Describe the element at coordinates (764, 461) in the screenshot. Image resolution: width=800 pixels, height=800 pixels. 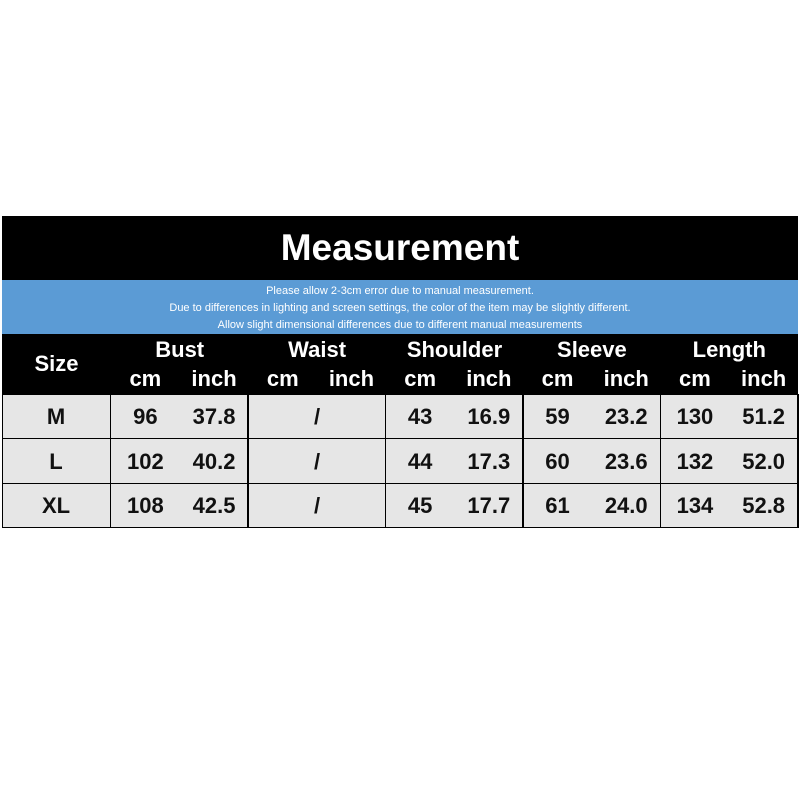
I see `cell: 52.0` at that location.